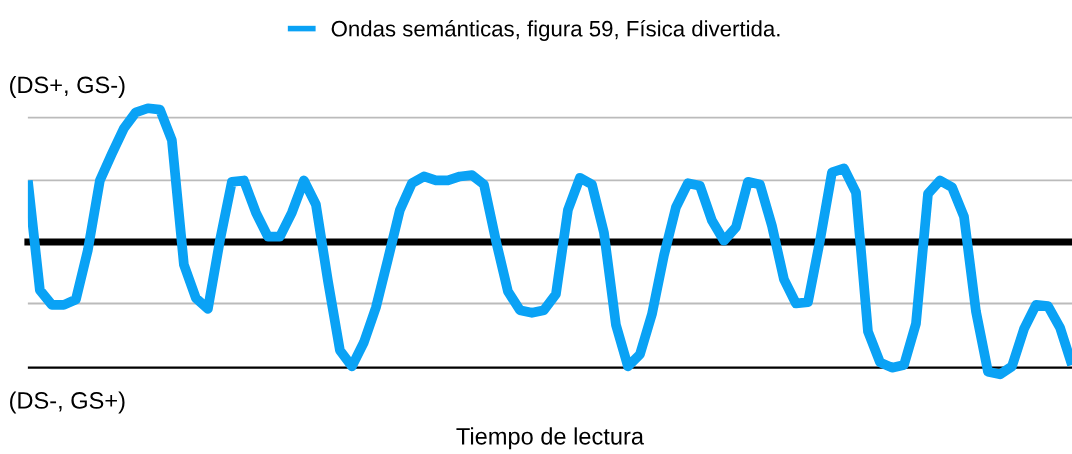 Image resolution: width=1072 pixels, height=454 pixels. What do you see at coordinates (555, 30) in the screenshot?
I see `legend-label: Ondas semánticas, figura 59, Física divertida.` at bounding box center [555, 30].